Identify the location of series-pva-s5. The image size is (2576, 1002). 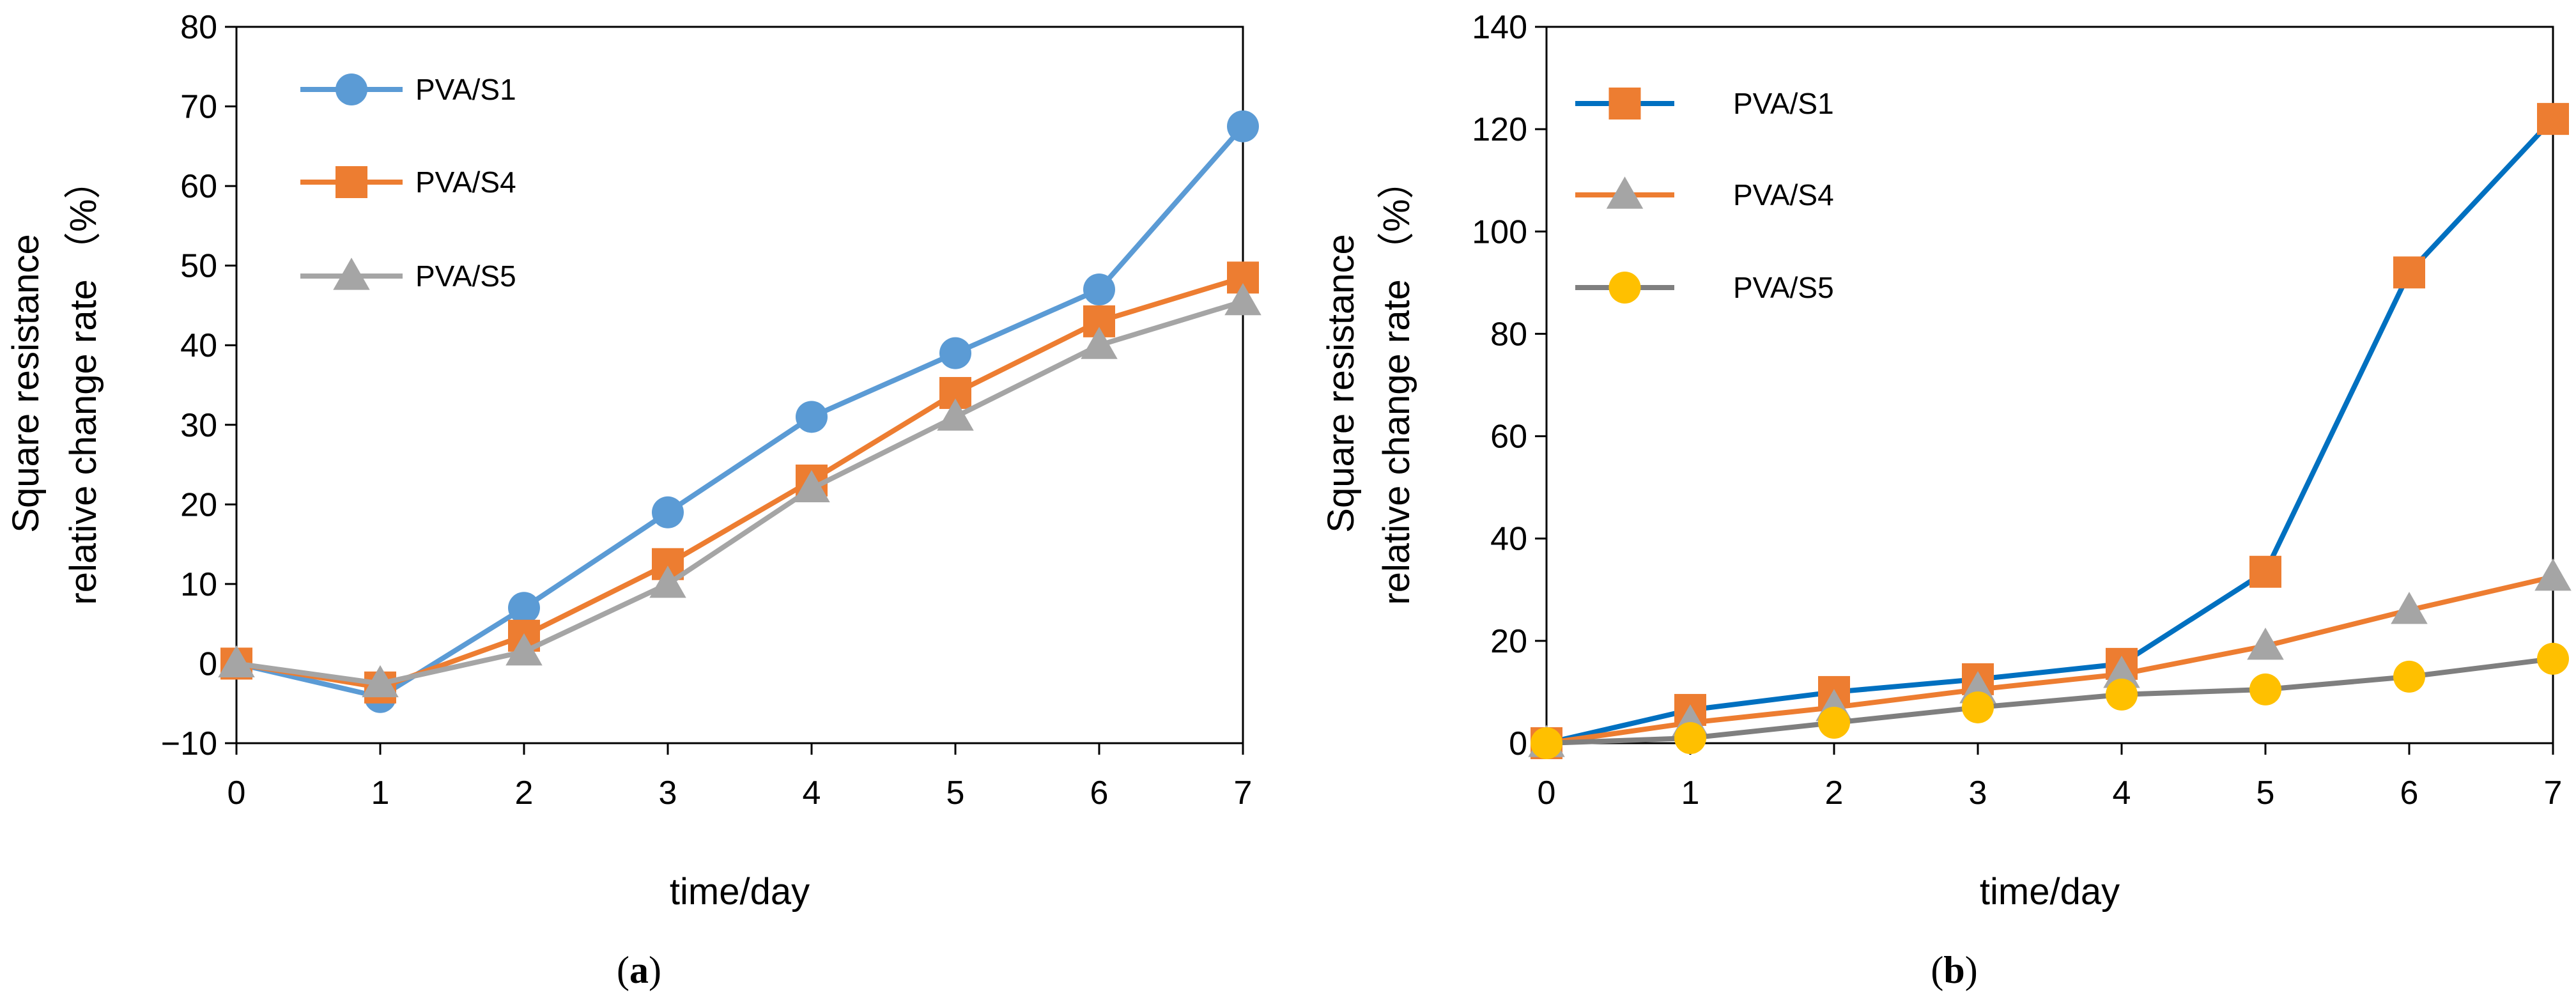
(2050, 701).